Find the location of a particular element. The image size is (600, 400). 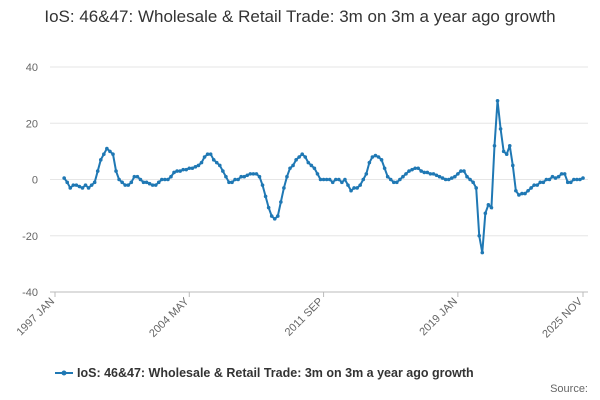

x-tick-label: 2019 JAN is located at coordinates (438, 317).